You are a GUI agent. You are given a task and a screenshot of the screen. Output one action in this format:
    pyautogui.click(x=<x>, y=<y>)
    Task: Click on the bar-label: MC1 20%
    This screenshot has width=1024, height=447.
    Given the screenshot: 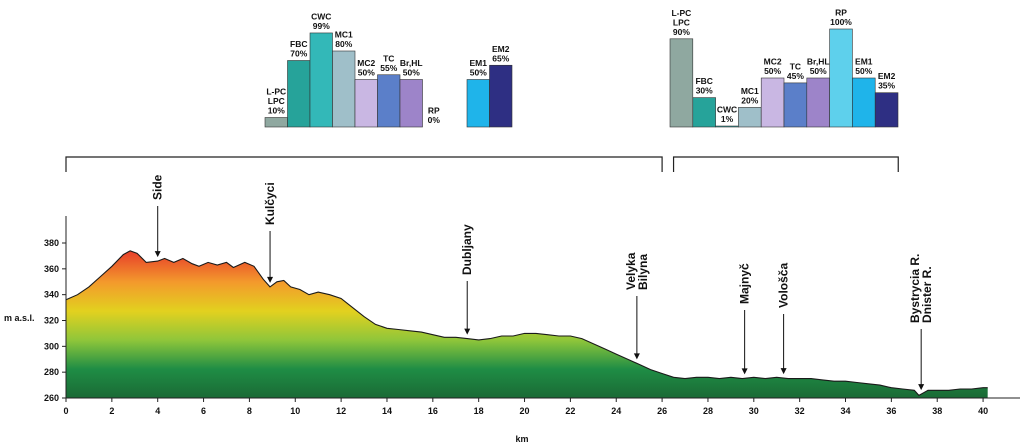 What is the action you would take?
    pyautogui.click(x=750, y=96)
    